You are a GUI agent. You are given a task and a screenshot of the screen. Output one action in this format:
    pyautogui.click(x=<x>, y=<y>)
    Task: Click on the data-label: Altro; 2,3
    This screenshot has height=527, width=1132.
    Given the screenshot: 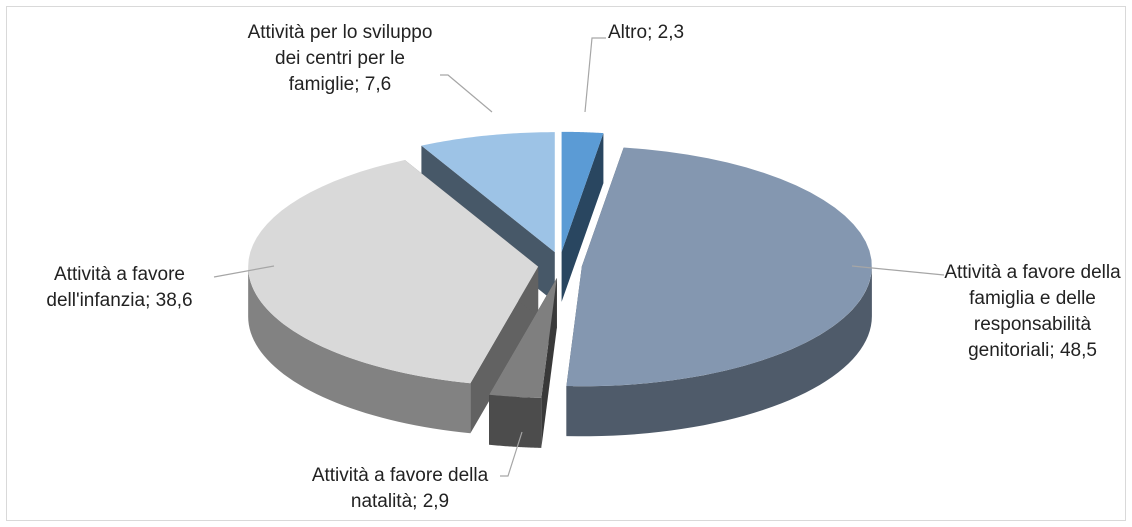 What is the action you would take?
    pyautogui.click(x=646, y=32)
    